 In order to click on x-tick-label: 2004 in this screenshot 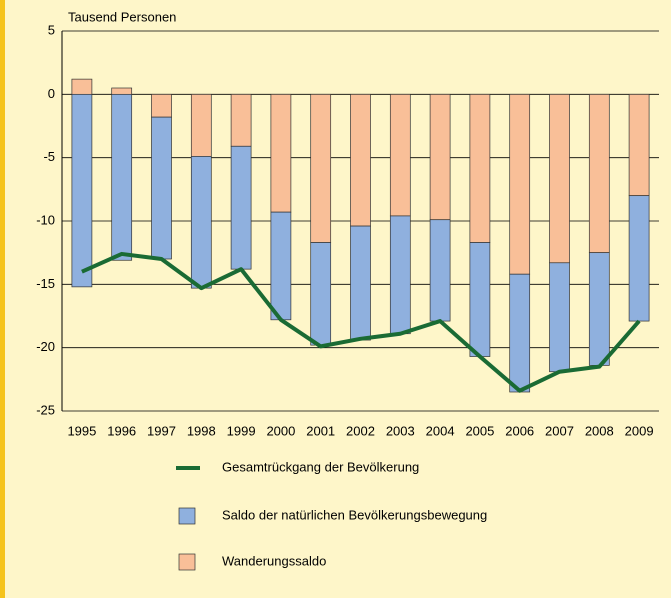, I will do `click(440, 430)`.